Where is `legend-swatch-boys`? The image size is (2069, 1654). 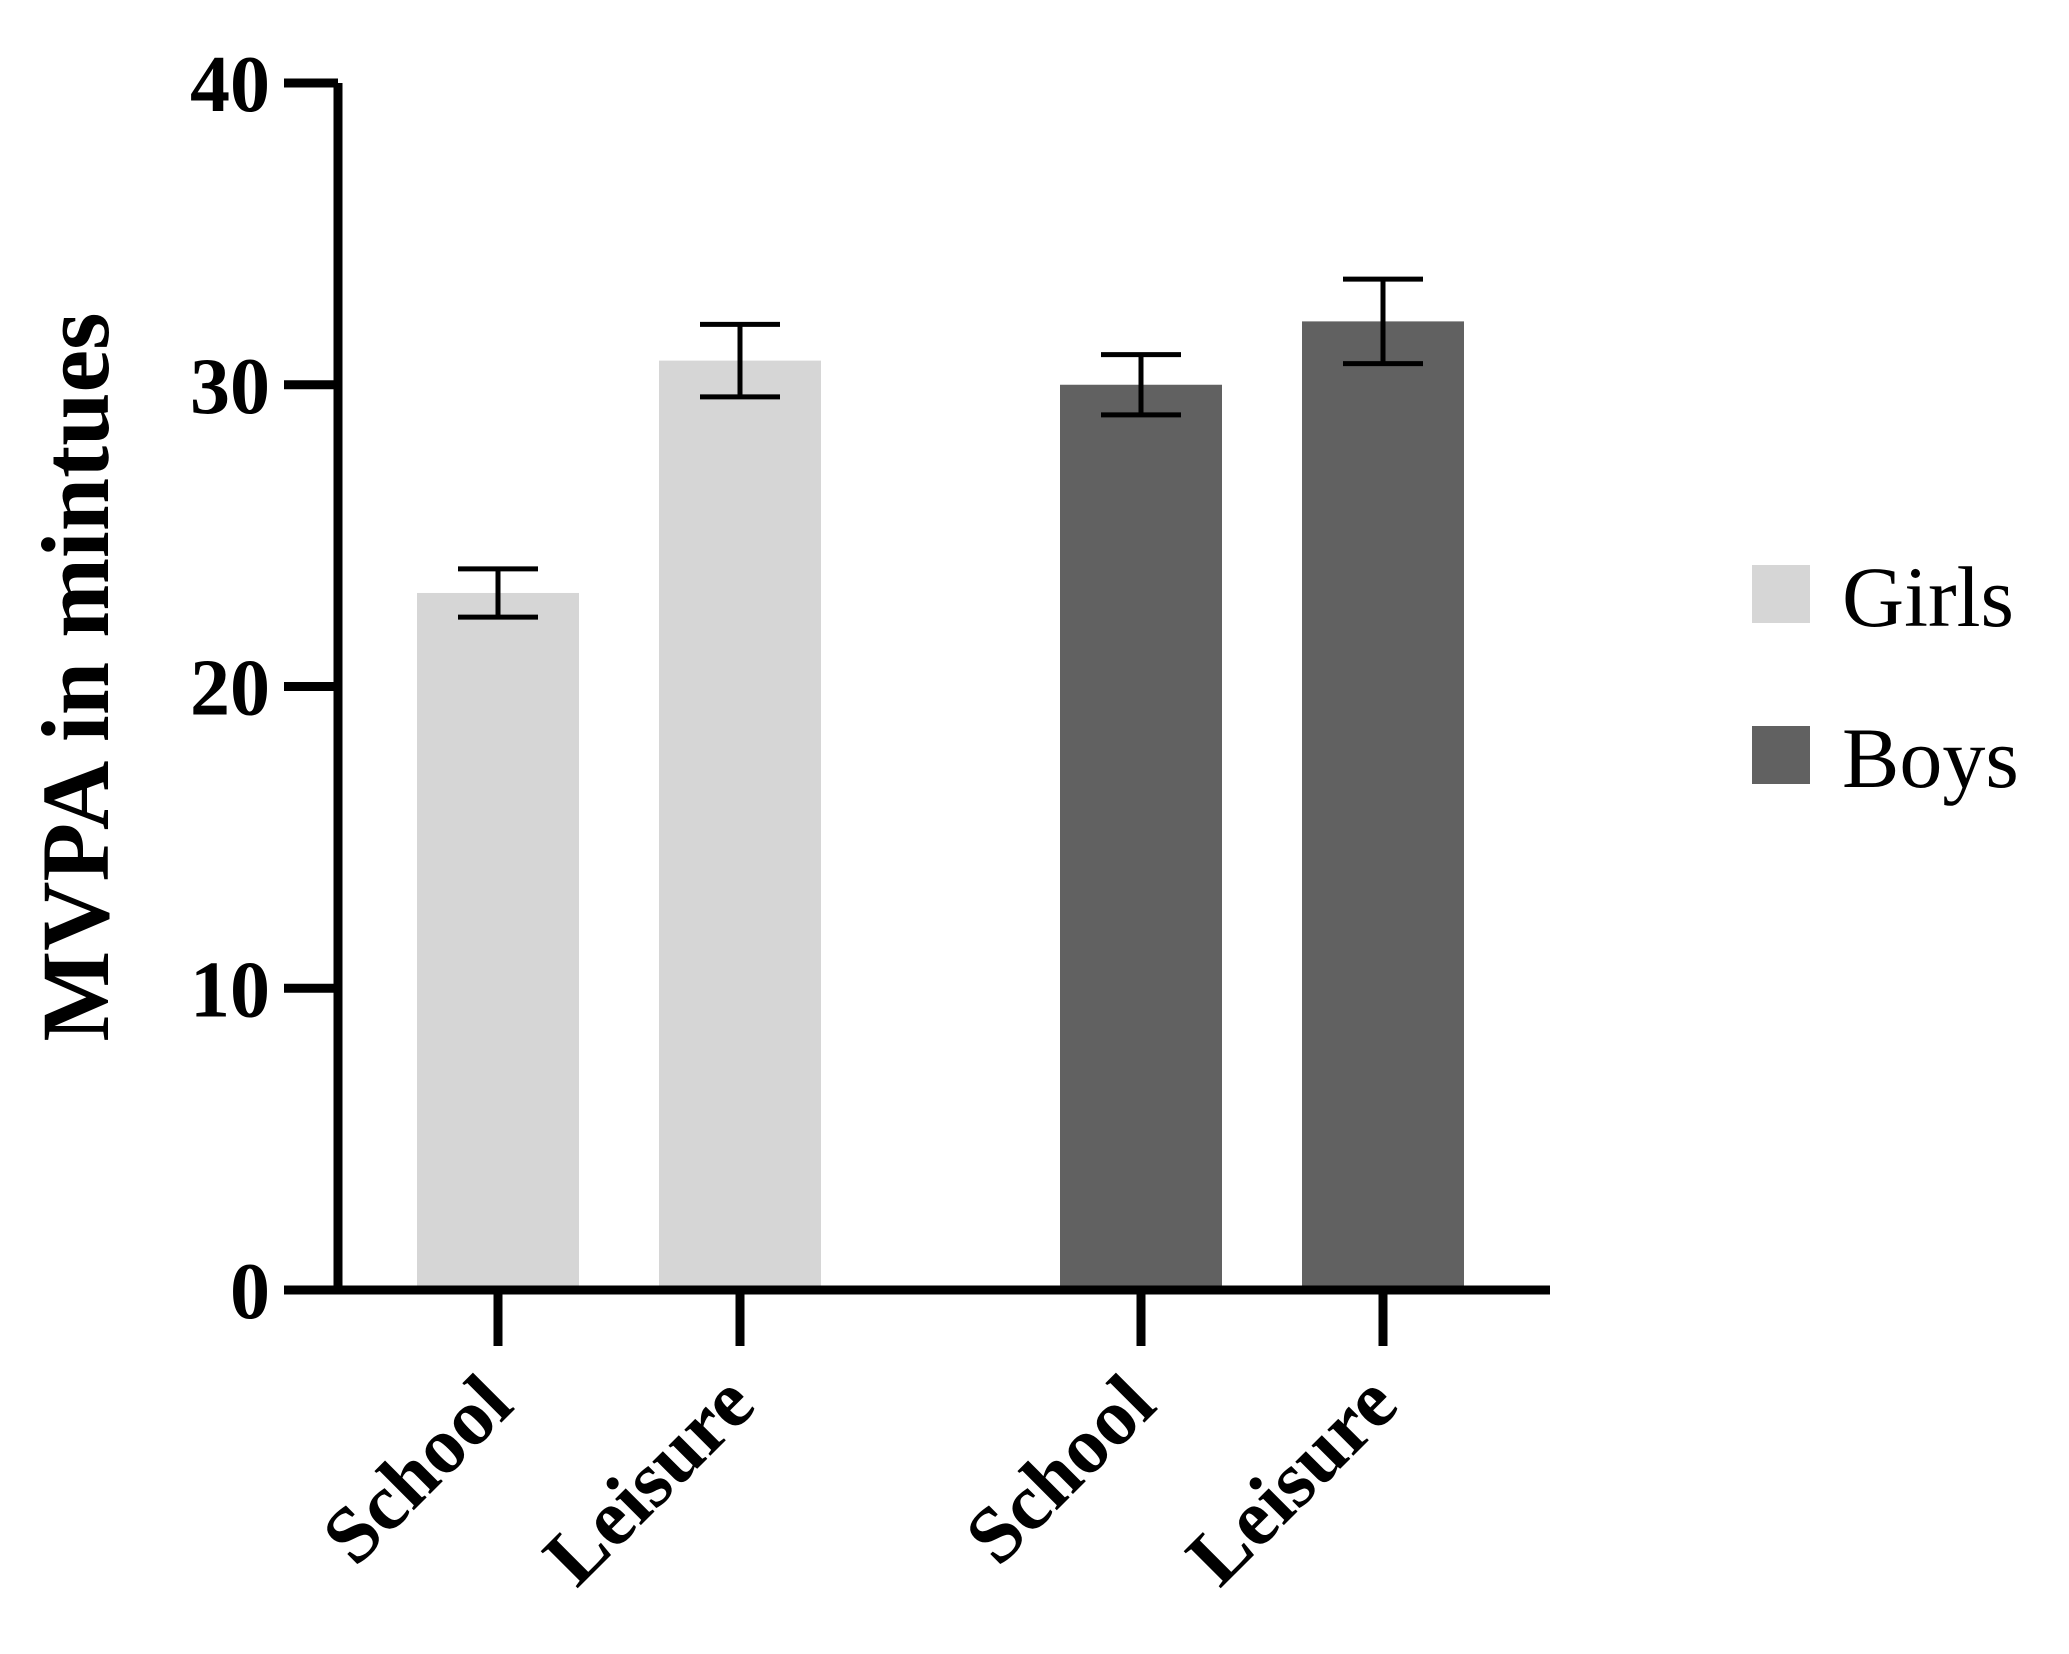 legend-swatch-boys is located at coordinates (1781, 755).